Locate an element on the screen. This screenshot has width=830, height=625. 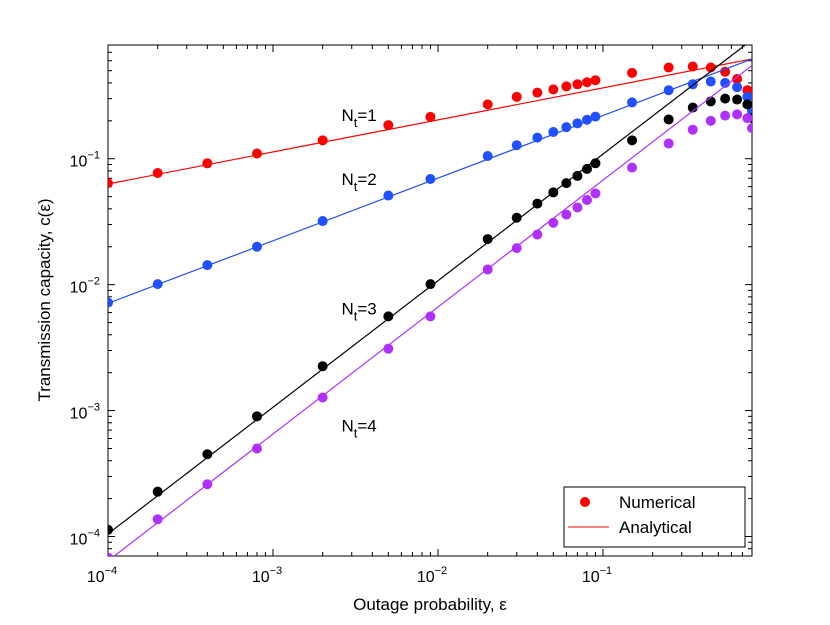
series-label: Nt=2 is located at coordinates (358, 182).